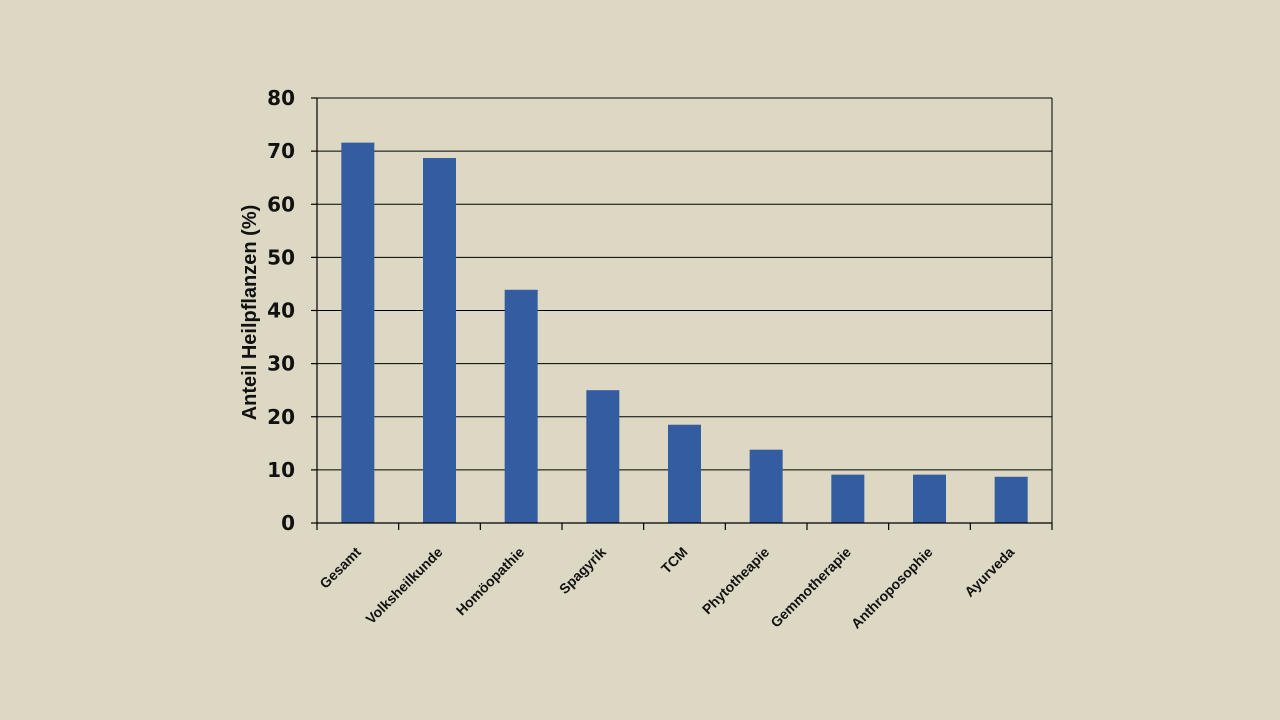  What do you see at coordinates (340, 568) in the screenshot?
I see `x-tick-label: Gesamt` at bounding box center [340, 568].